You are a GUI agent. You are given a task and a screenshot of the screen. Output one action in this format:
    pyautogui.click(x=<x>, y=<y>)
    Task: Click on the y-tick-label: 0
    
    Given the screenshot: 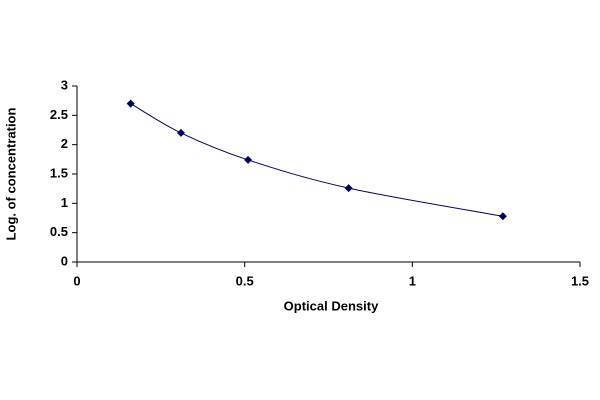 What is the action you would take?
    pyautogui.click(x=64, y=260)
    